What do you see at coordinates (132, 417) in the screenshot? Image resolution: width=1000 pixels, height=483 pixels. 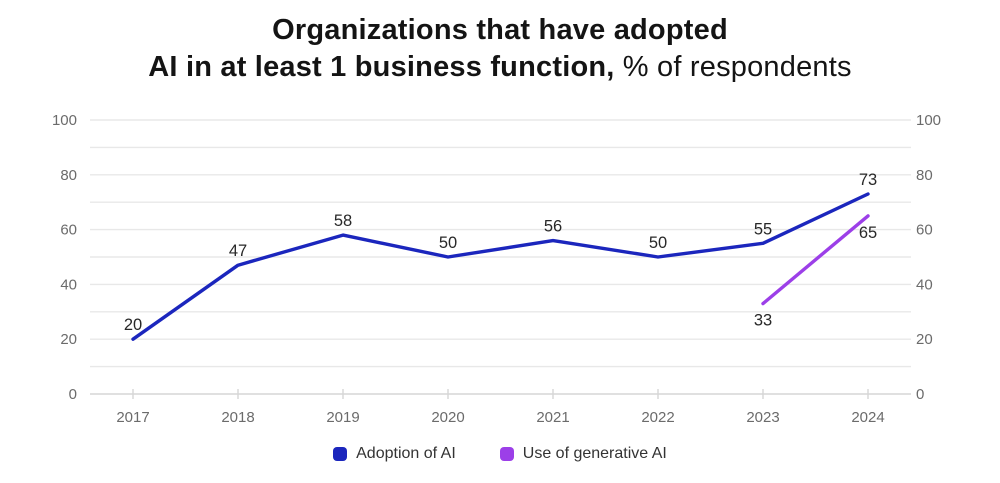 I see `x-axis-label: 2017` at bounding box center [132, 417].